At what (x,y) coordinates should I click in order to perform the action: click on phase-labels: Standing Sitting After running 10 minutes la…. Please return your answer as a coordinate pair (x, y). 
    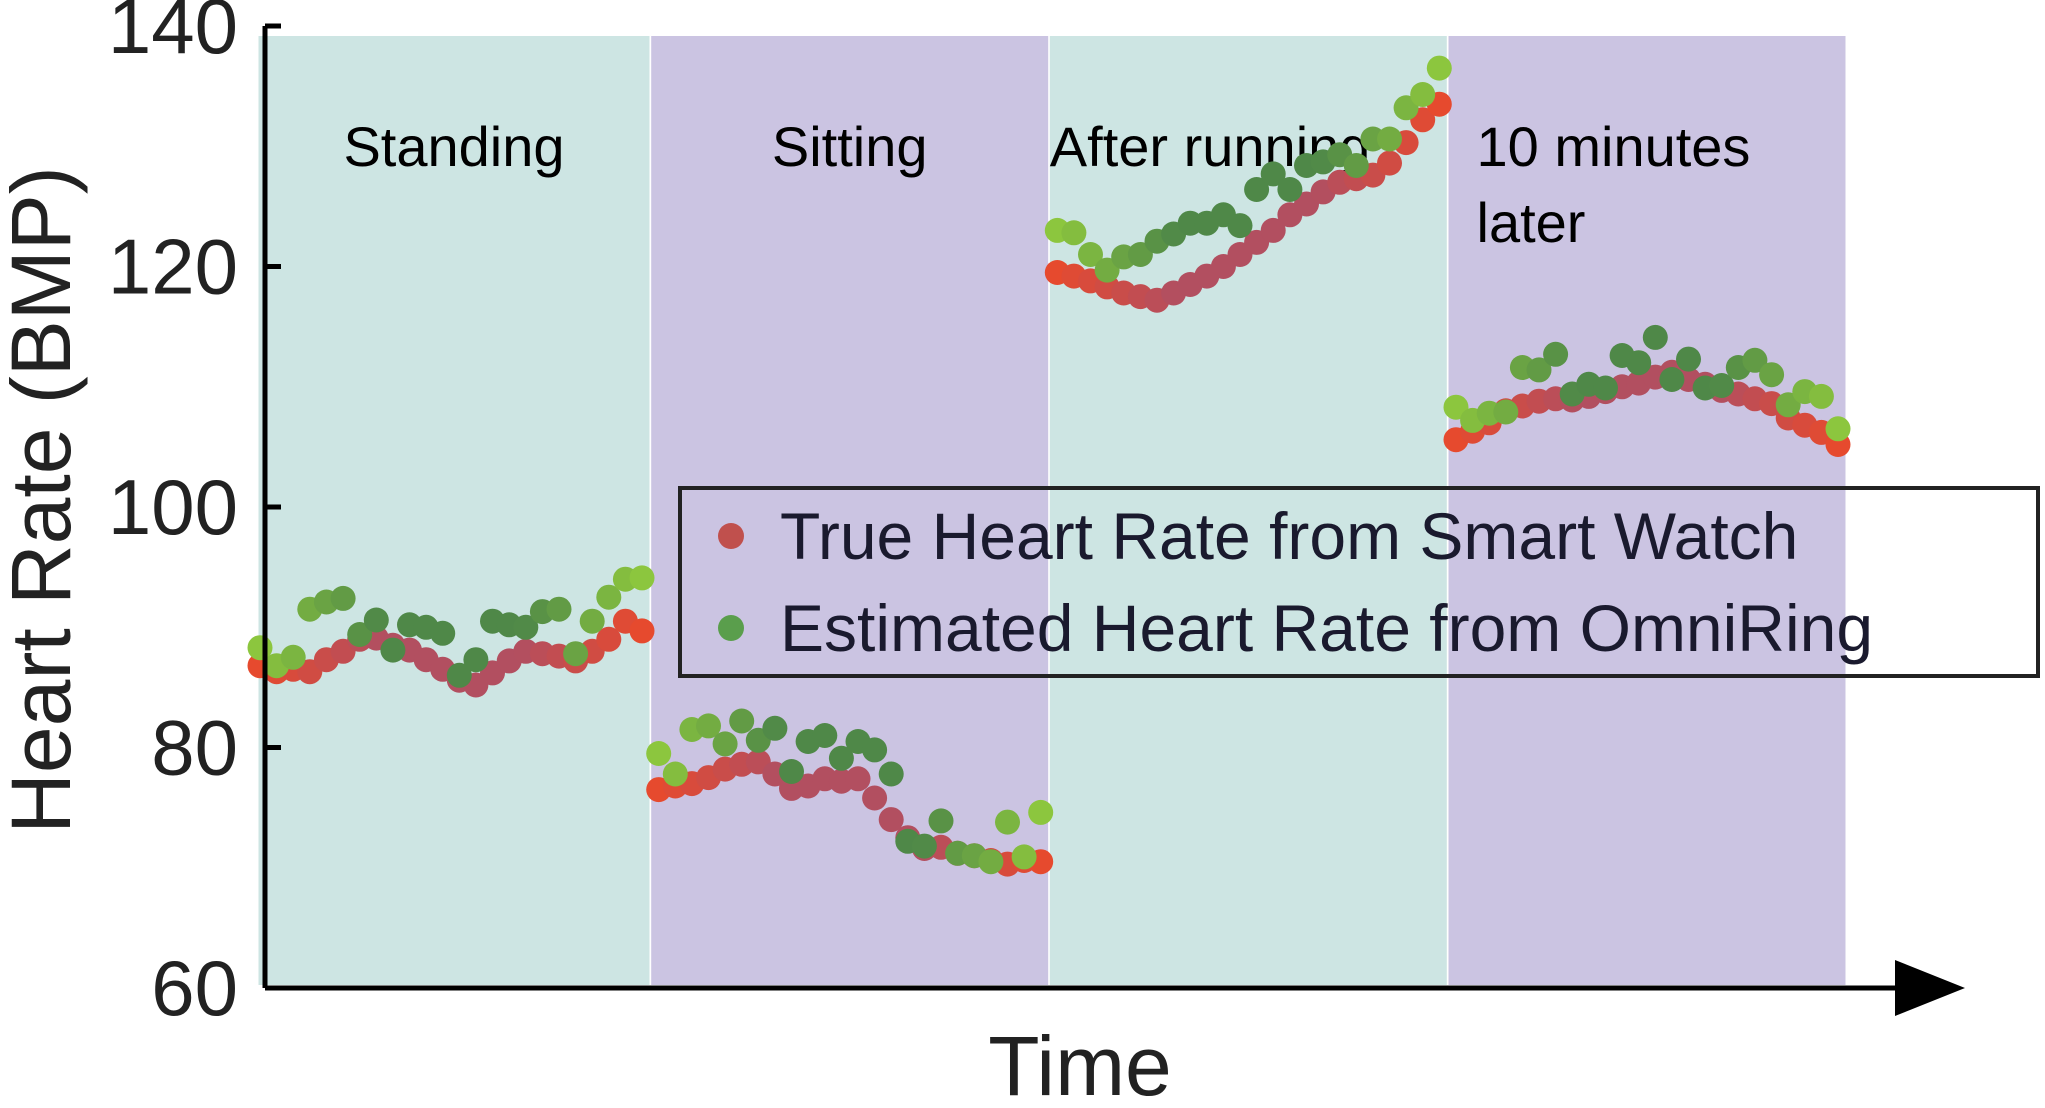
    Looking at the image, I should click on (1046, 184).